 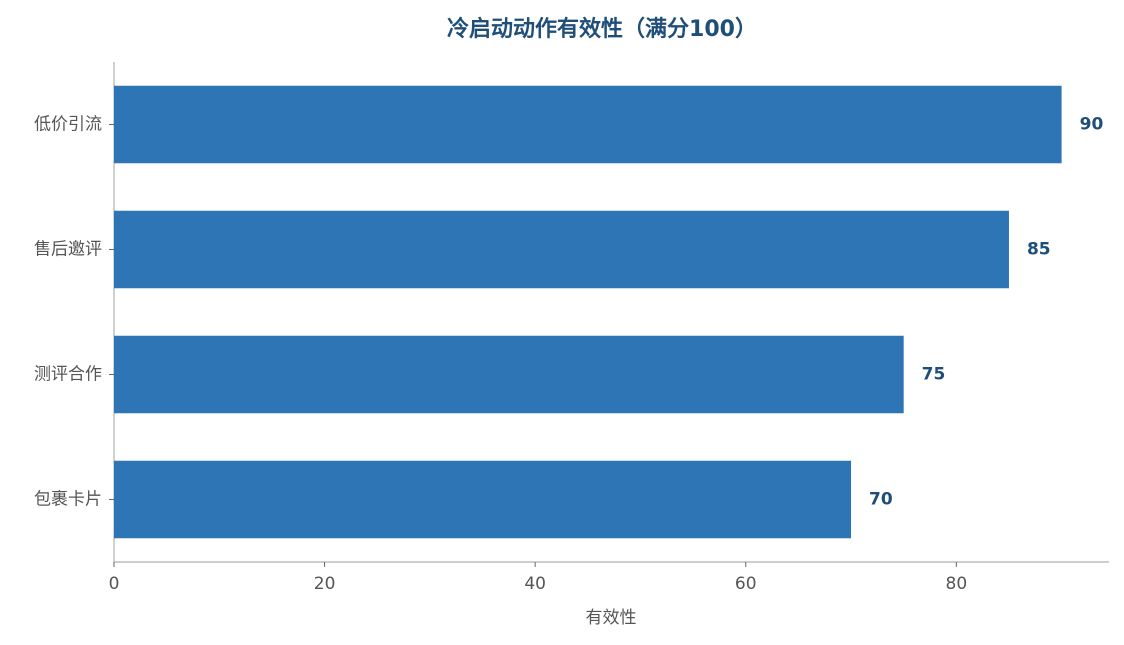 What do you see at coordinates (68, 250) in the screenshot?
I see `y-tick-label: 售后邀评` at bounding box center [68, 250].